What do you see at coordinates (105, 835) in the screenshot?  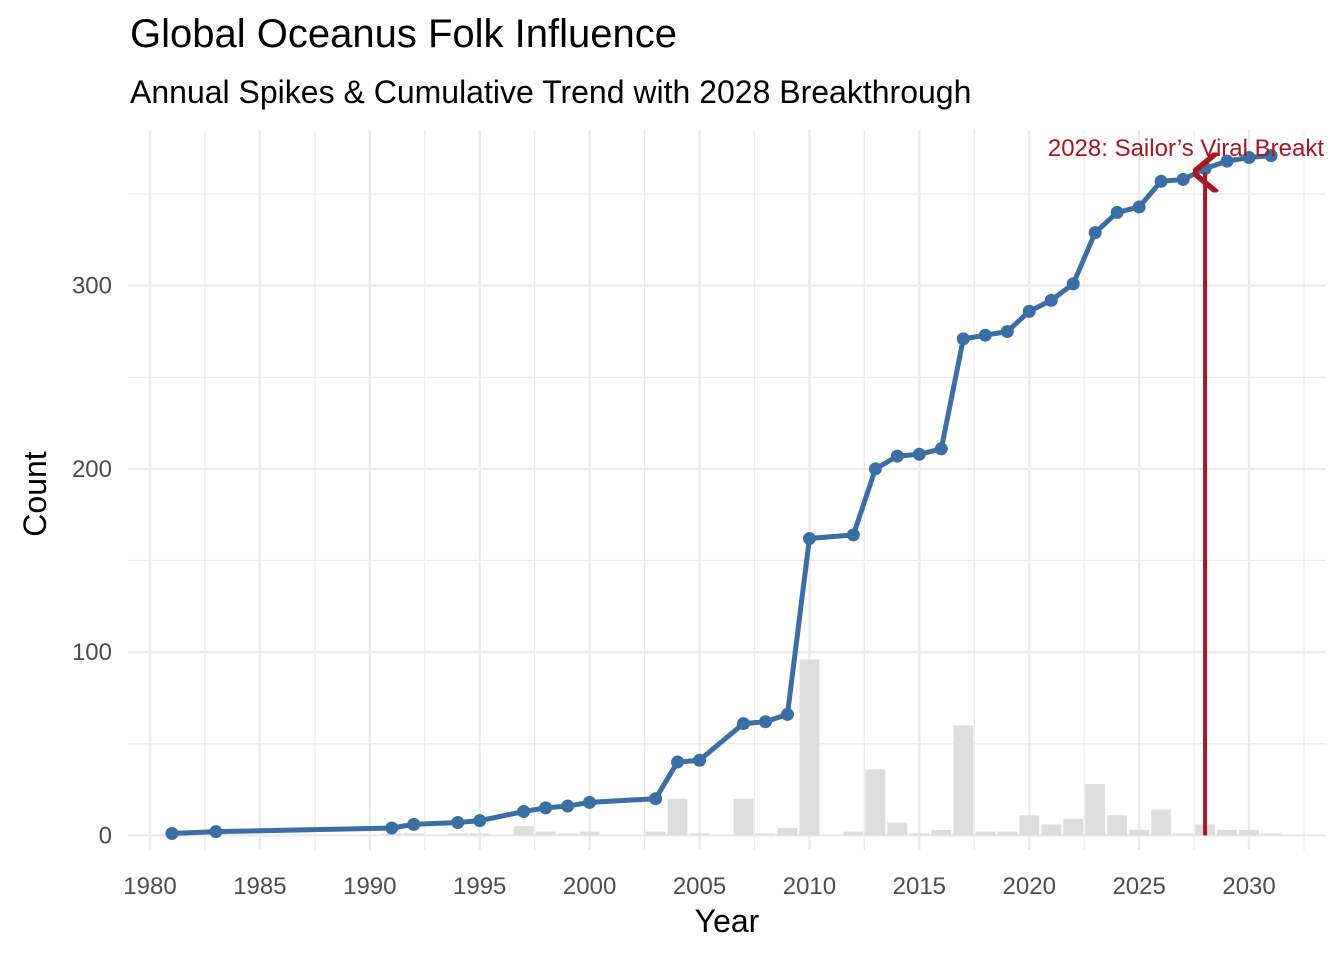 I see `y-tick-label: 0` at bounding box center [105, 835].